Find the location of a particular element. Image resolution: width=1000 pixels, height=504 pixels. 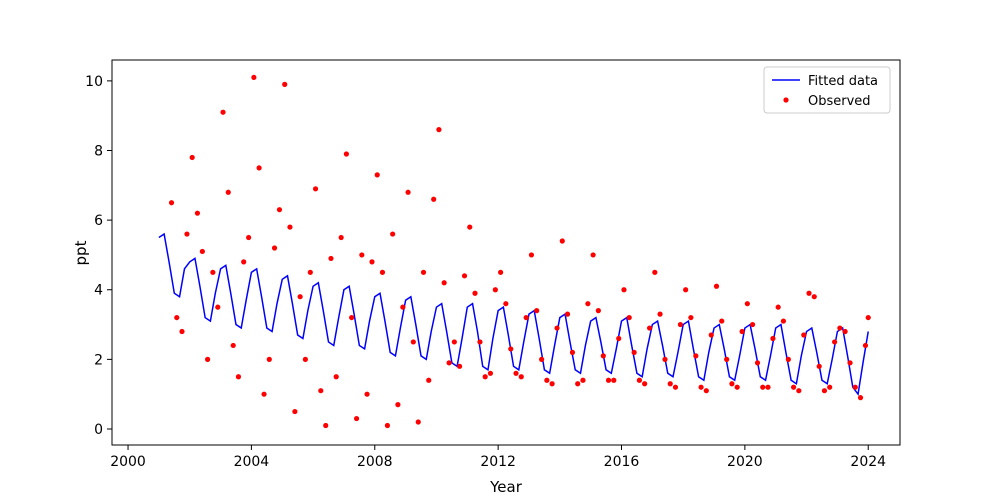

y-tick-label: 10 is located at coordinates (94, 82).